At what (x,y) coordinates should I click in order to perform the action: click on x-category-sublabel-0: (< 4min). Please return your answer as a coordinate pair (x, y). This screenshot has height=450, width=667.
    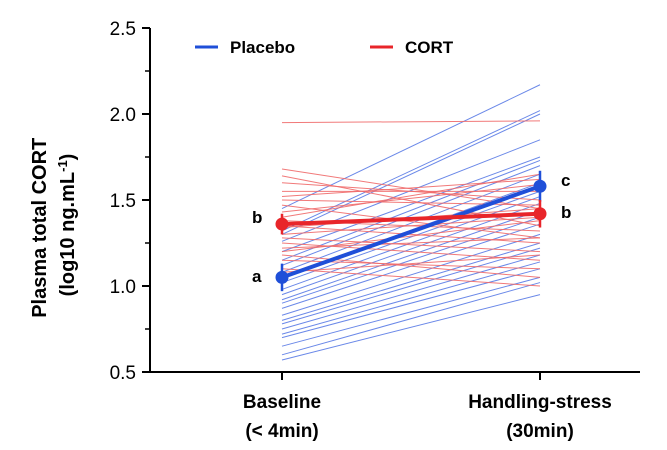
    Looking at the image, I should click on (281, 431).